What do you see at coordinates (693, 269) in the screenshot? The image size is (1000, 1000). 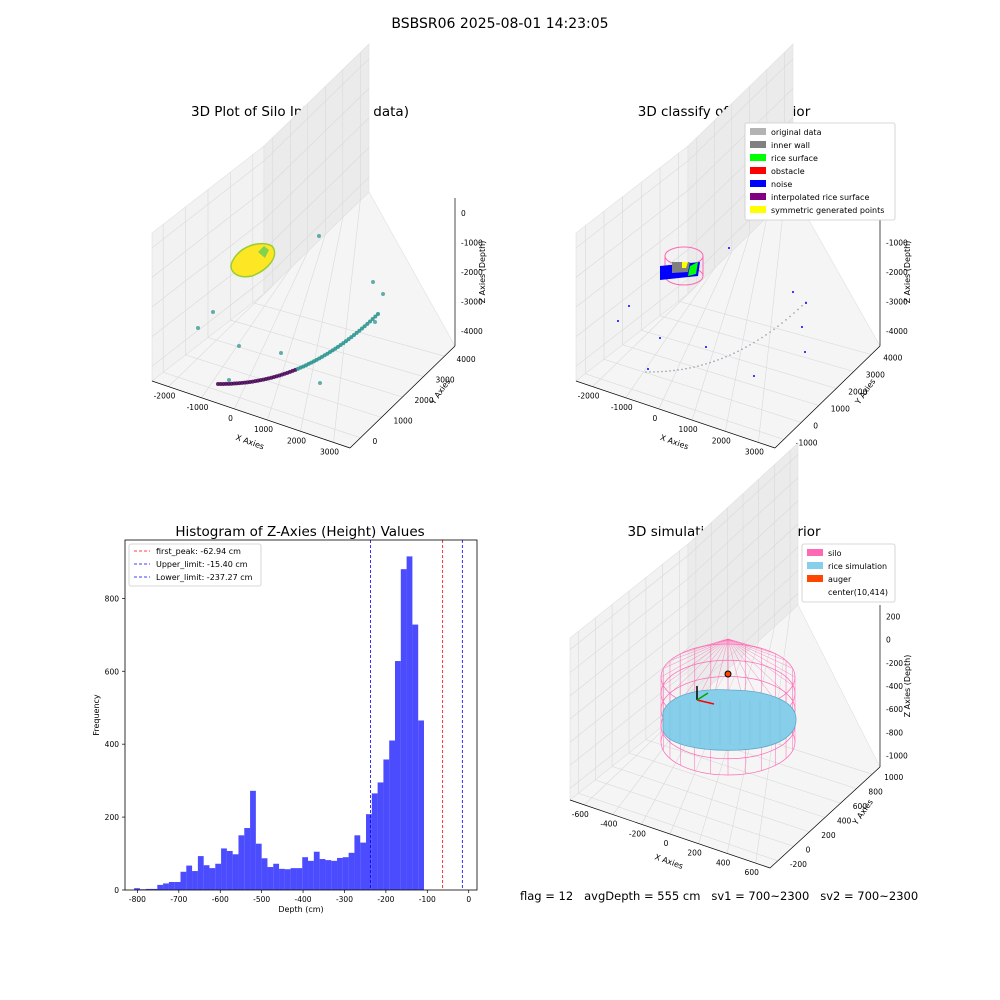 I see `rice-surface-points` at bounding box center [693, 269].